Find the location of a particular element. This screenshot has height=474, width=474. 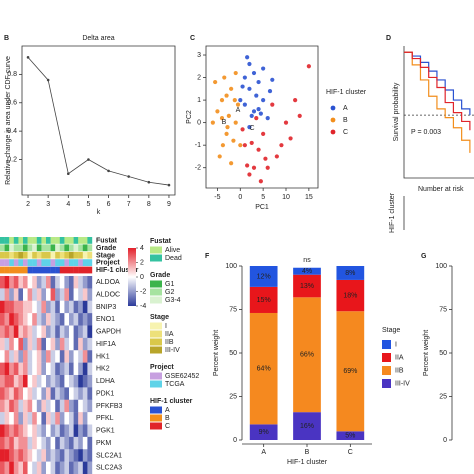

scale-tick-label: 4 is located at coordinates (142, 248).